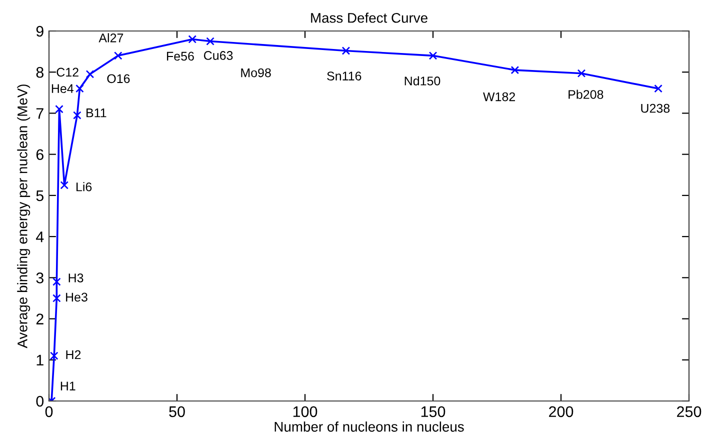 The width and height of the screenshot is (709, 432). I want to click on x-tick-label: 50, so click(177, 412).